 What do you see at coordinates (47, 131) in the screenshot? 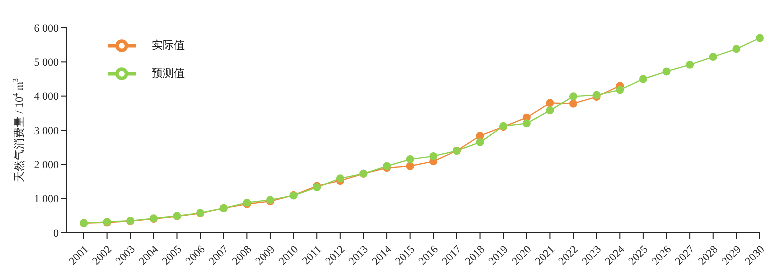
I see `y-tick-label: 3 000` at bounding box center [47, 131].